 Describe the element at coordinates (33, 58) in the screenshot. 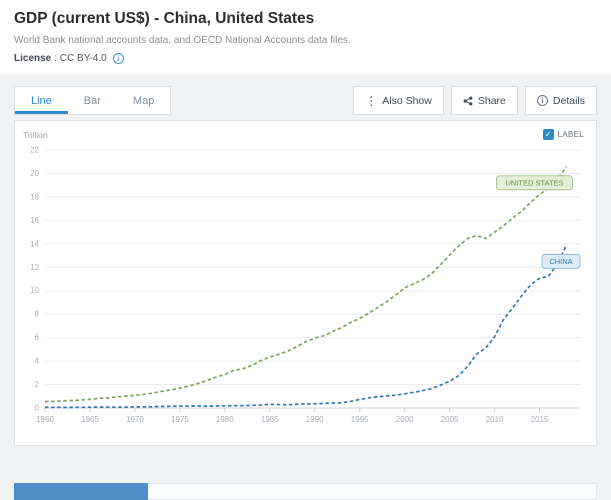

I see `license-label: License` at that location.